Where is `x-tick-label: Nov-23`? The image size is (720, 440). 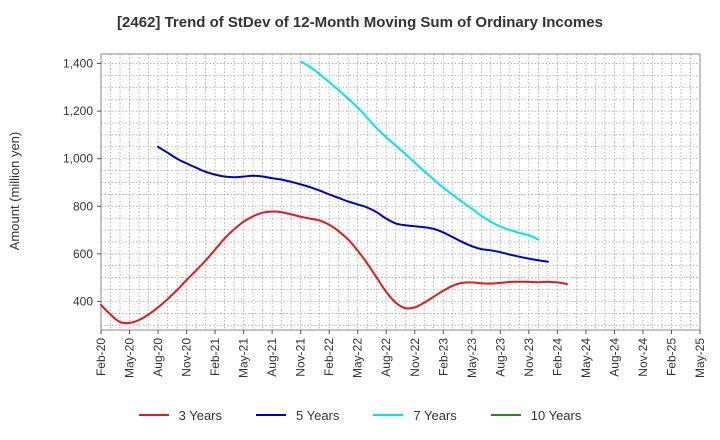 x-tick-label: Nov-23 is located at coordinates (529, 357).